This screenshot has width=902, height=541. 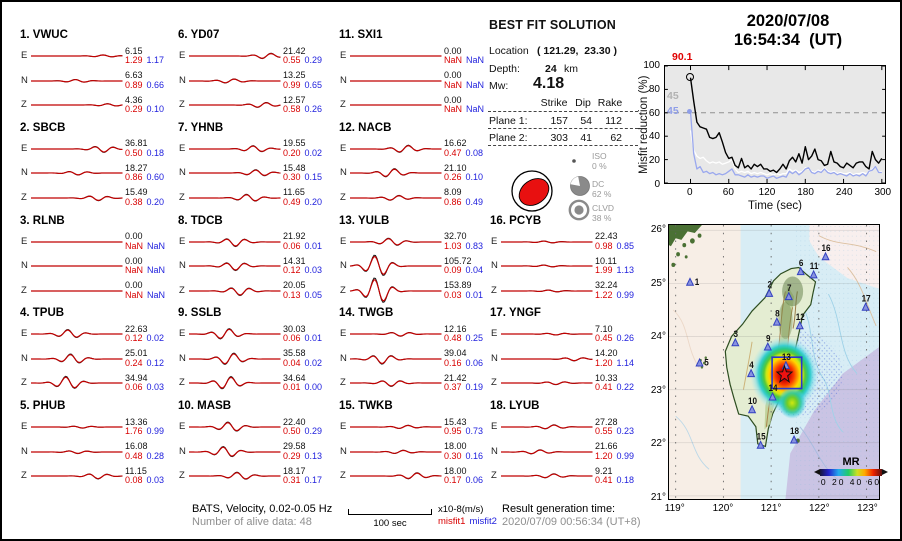 What do you see at coordinates (752, 401) in the screenshot?
I see `station-number-label: 10` at bounding box center [752, 401].